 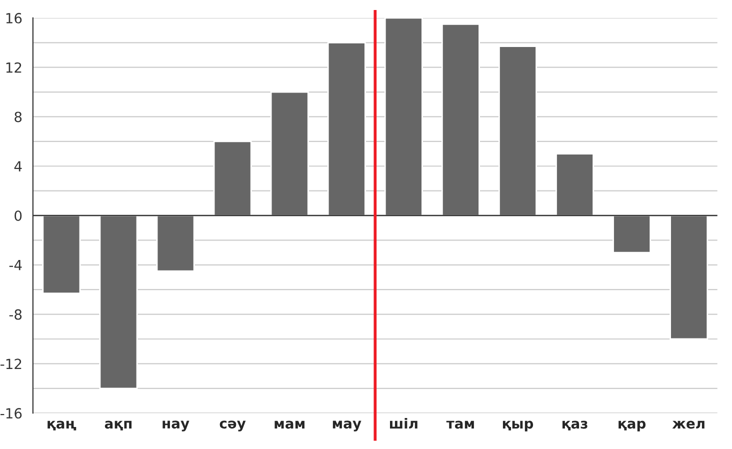 I want to click on x-tick-label: жел, so click(x=688, y=424).